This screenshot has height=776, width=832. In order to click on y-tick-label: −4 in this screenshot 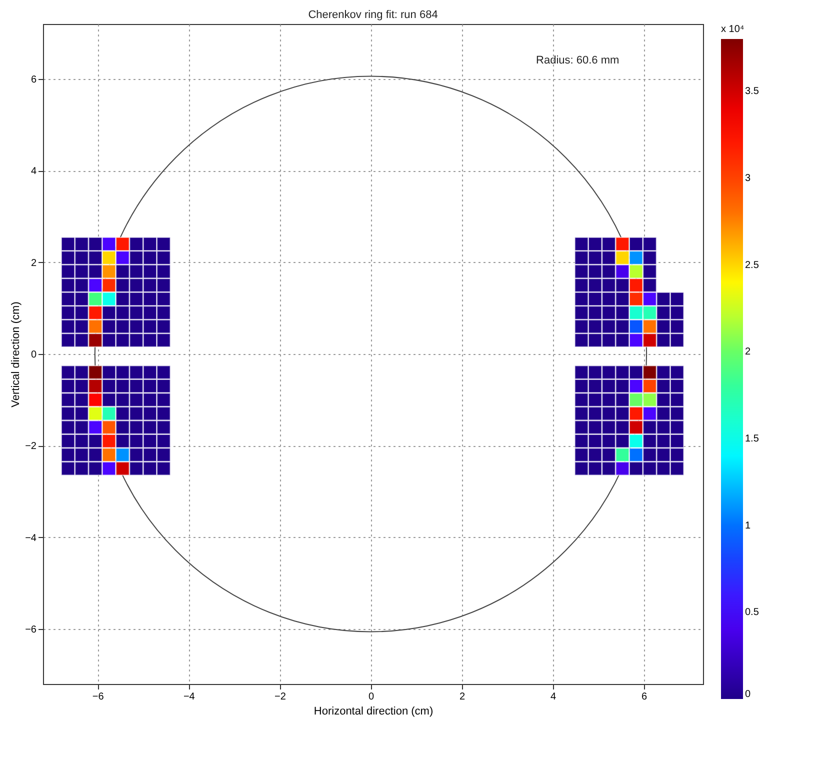, I will do `click(31, 538)`.